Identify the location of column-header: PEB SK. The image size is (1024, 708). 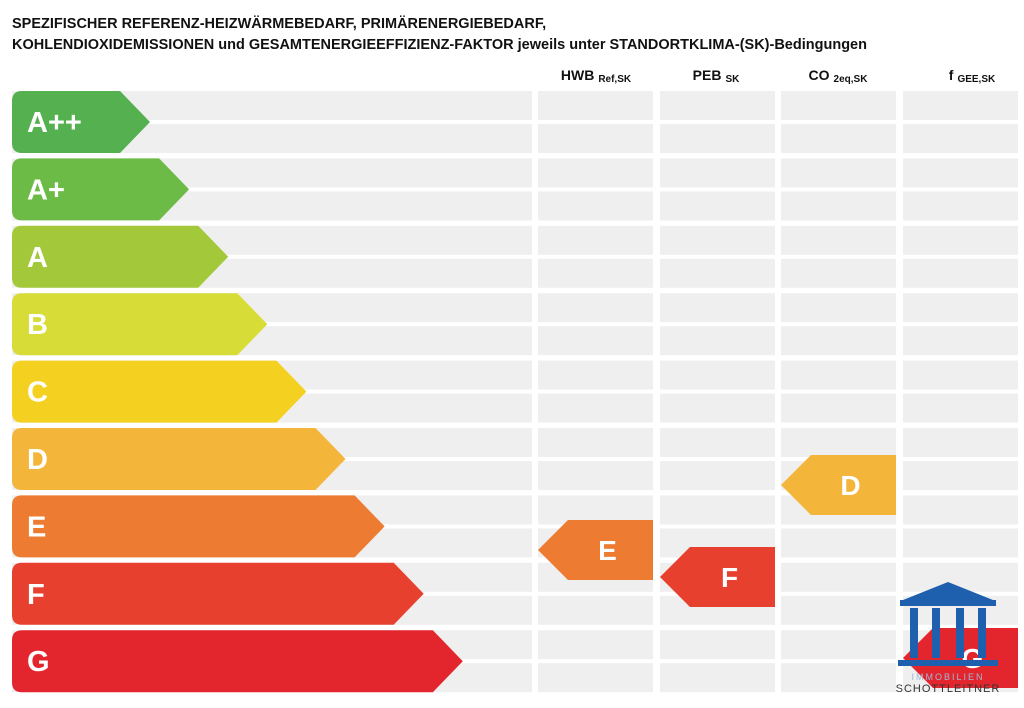
(716, 76).